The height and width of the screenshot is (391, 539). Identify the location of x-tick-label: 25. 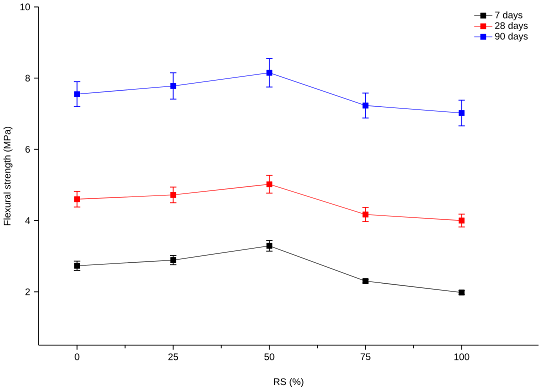
(173, 357).